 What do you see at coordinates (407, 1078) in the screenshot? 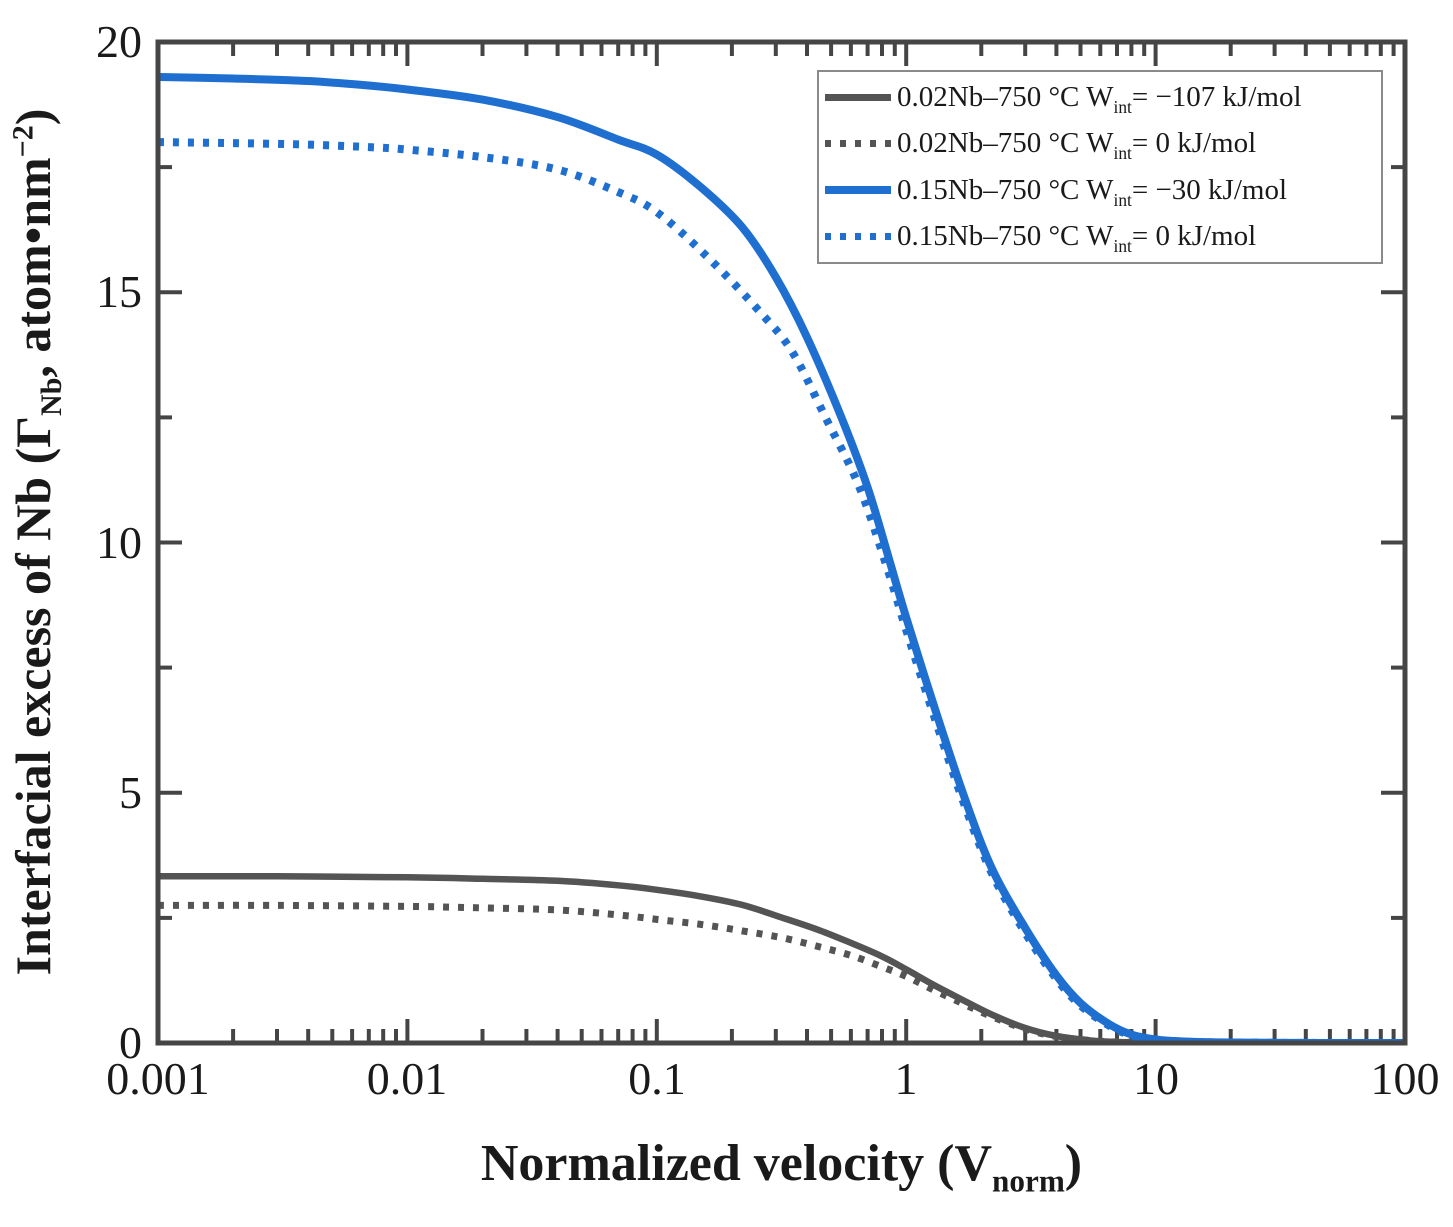
I see `x-tick-label-0.01: 0.01` at bounding box center [407, 1078].